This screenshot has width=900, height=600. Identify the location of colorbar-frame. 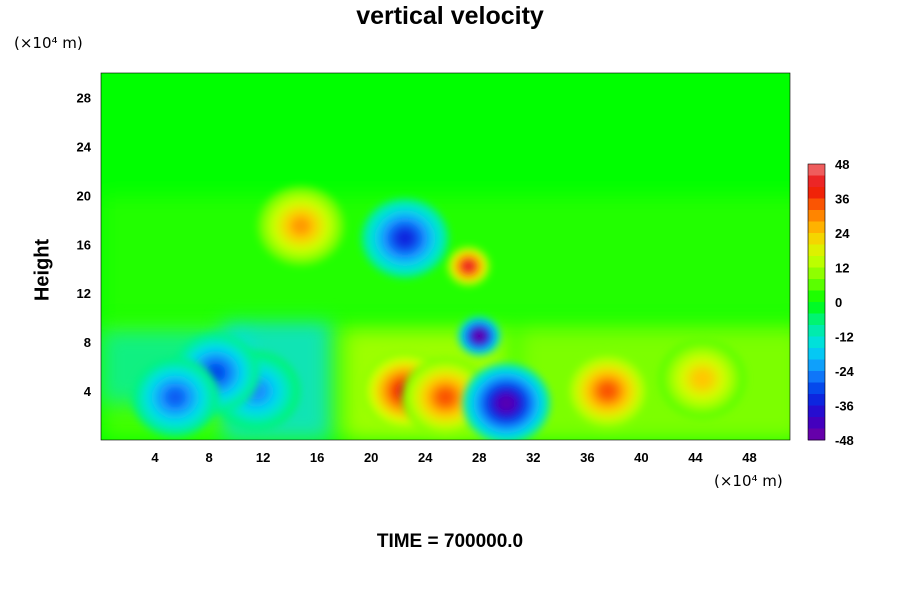
(816, 302).